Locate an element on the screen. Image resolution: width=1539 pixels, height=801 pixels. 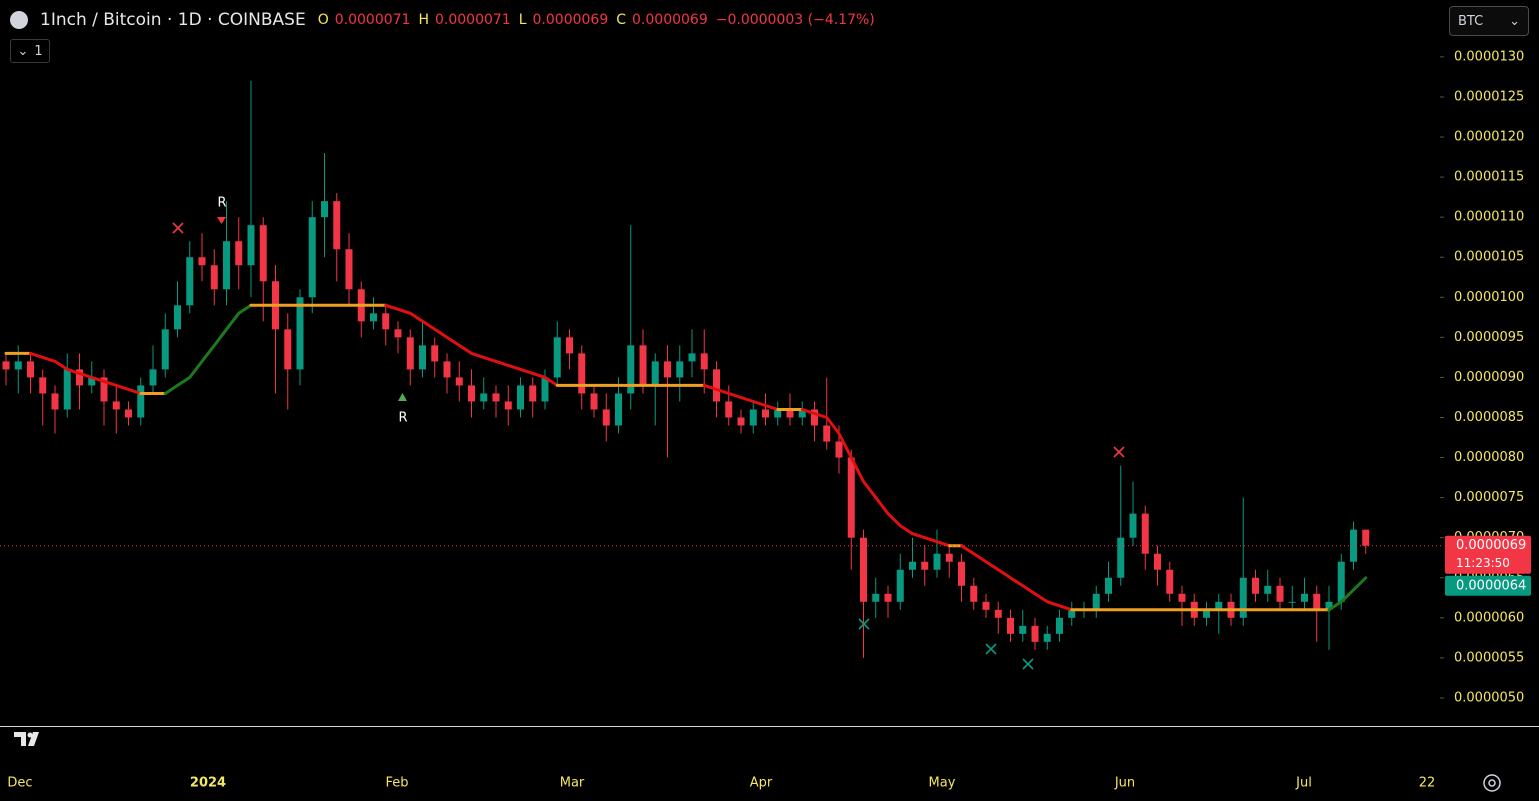
change: −0.0000003 (−4.17%) is located at coordinates (795, 20).